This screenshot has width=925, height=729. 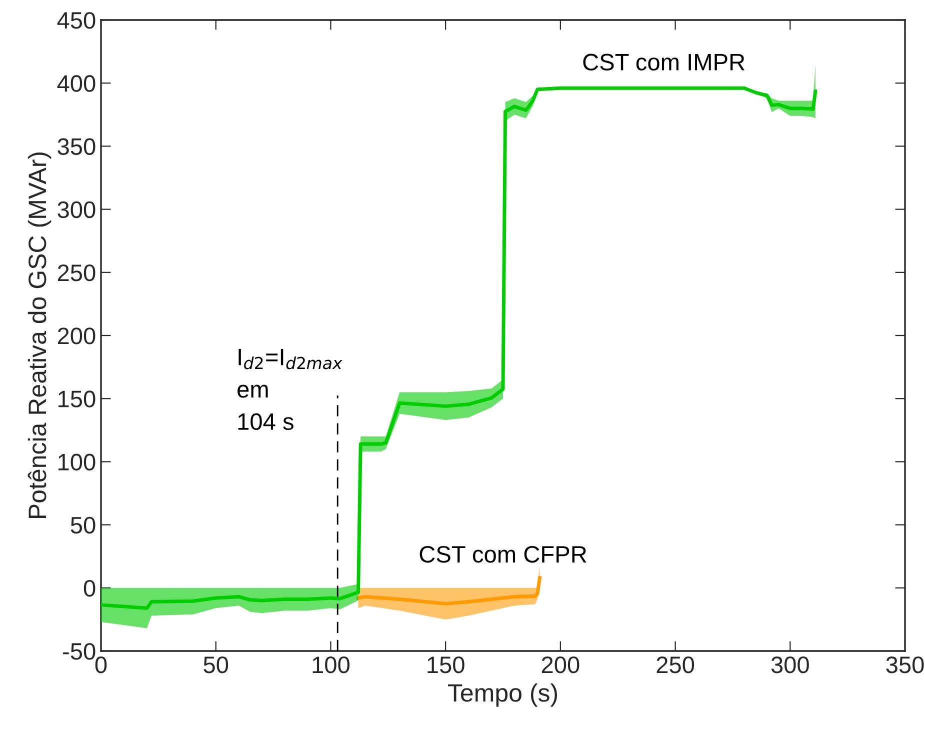 What do you see at coordinates (331, 665) in the screenshot?
I see `x-tick-label: 100` at bounding box center [331, 665].